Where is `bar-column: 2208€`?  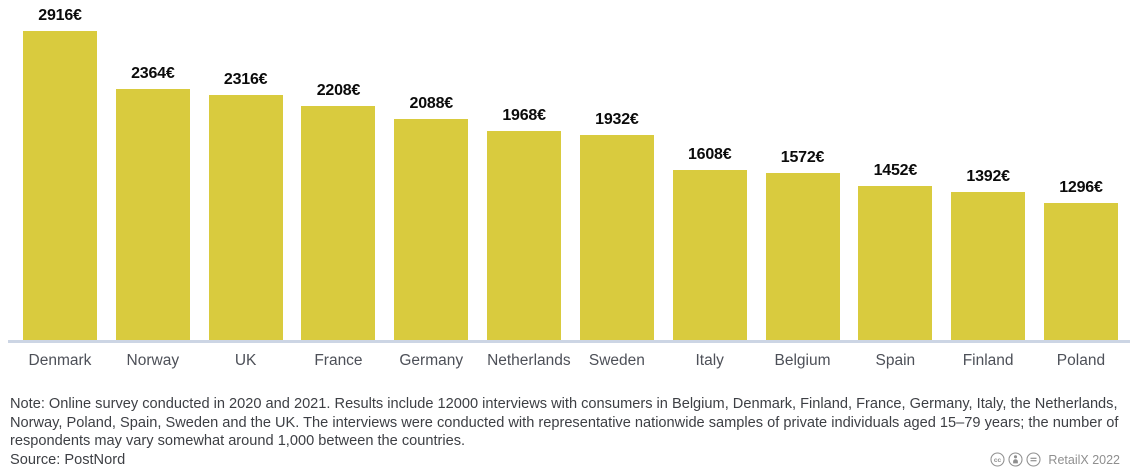 bar-column: 2208€ is located at coordinates (338, 211).